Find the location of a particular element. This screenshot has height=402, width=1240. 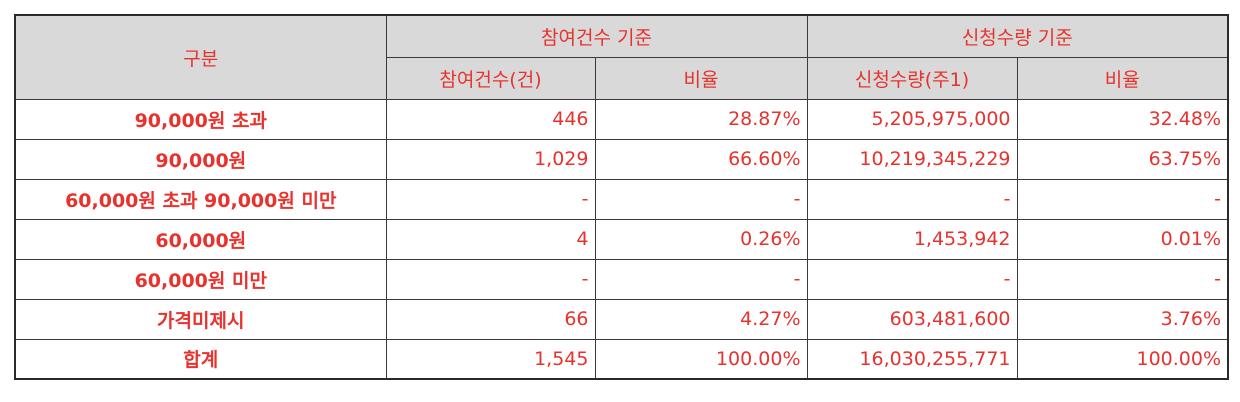

participation-ratio-cell: 66.60% is located at coordinates (701, 159).